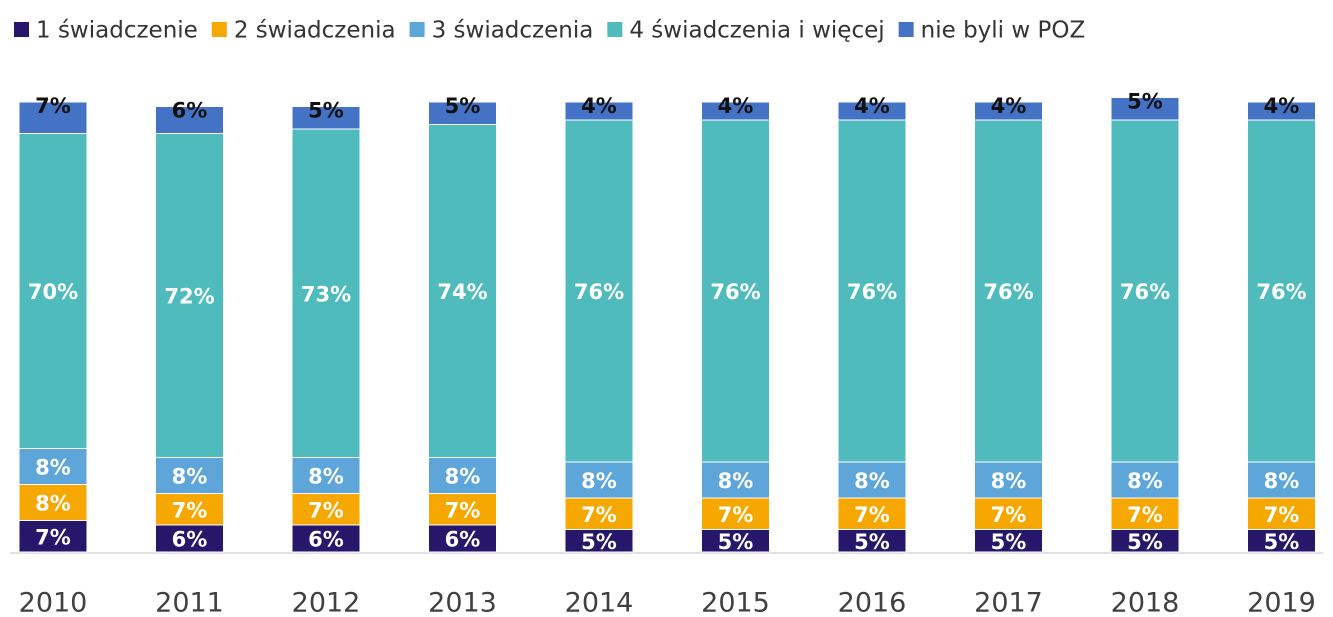 Image resolution: width=1333 pixels, height=617 pixels. Describe the element at coordinates (1003, 31) in the screenshot. I see `legend-label: nie byli w POZ` at that location.